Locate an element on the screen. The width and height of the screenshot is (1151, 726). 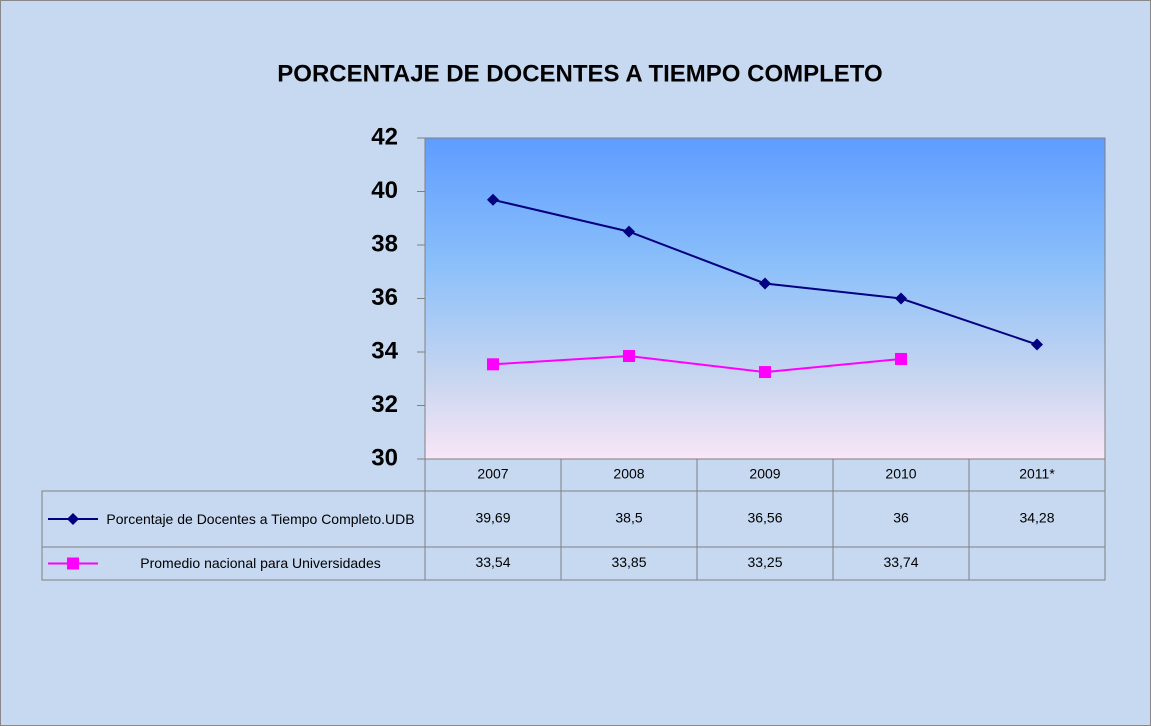
y-tick-label: 36 is located at coordinates (384, 297).